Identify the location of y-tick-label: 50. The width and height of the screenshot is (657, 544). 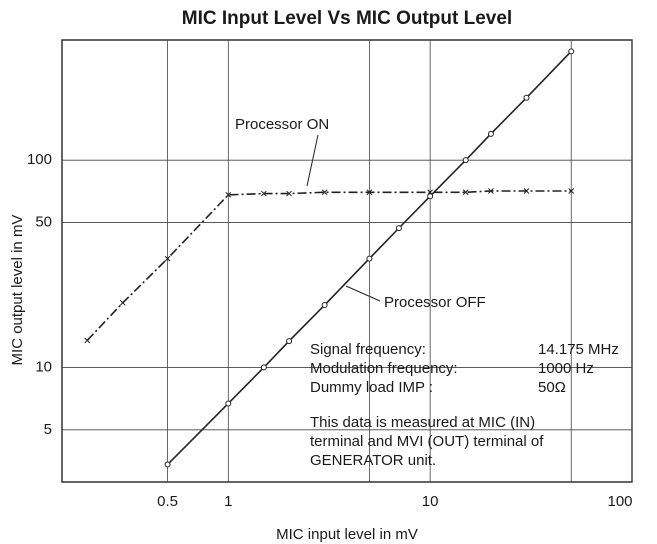
(43, 222).